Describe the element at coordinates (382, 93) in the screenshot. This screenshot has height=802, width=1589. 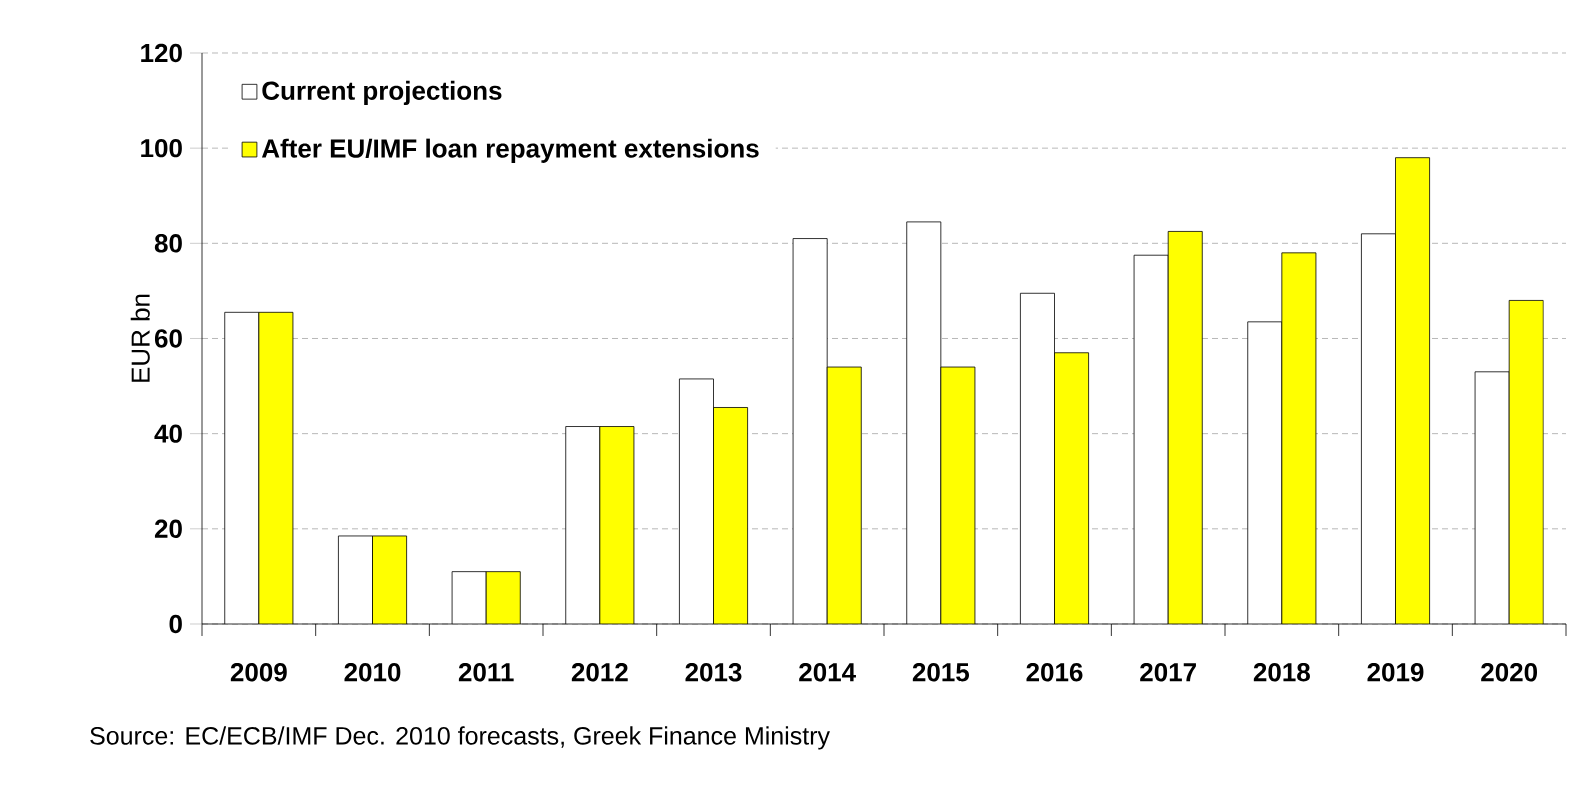
I see `legend-label: Current projections` at that location.